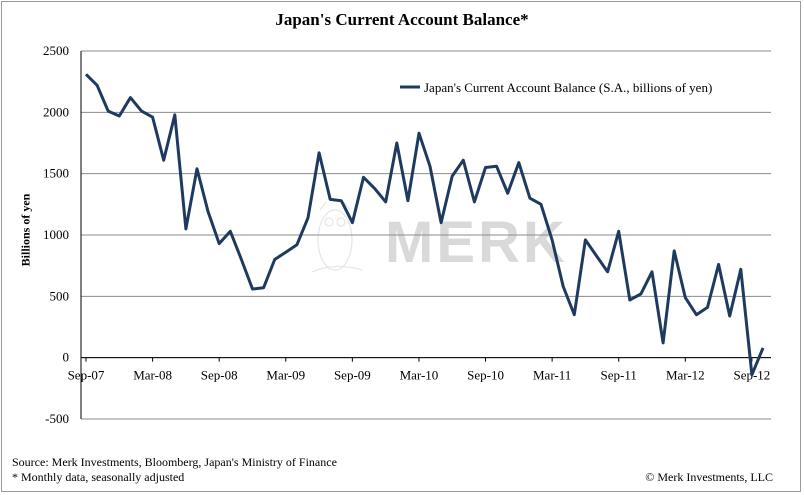  I want to click on y-tick-label: 0, so click(66, 357).